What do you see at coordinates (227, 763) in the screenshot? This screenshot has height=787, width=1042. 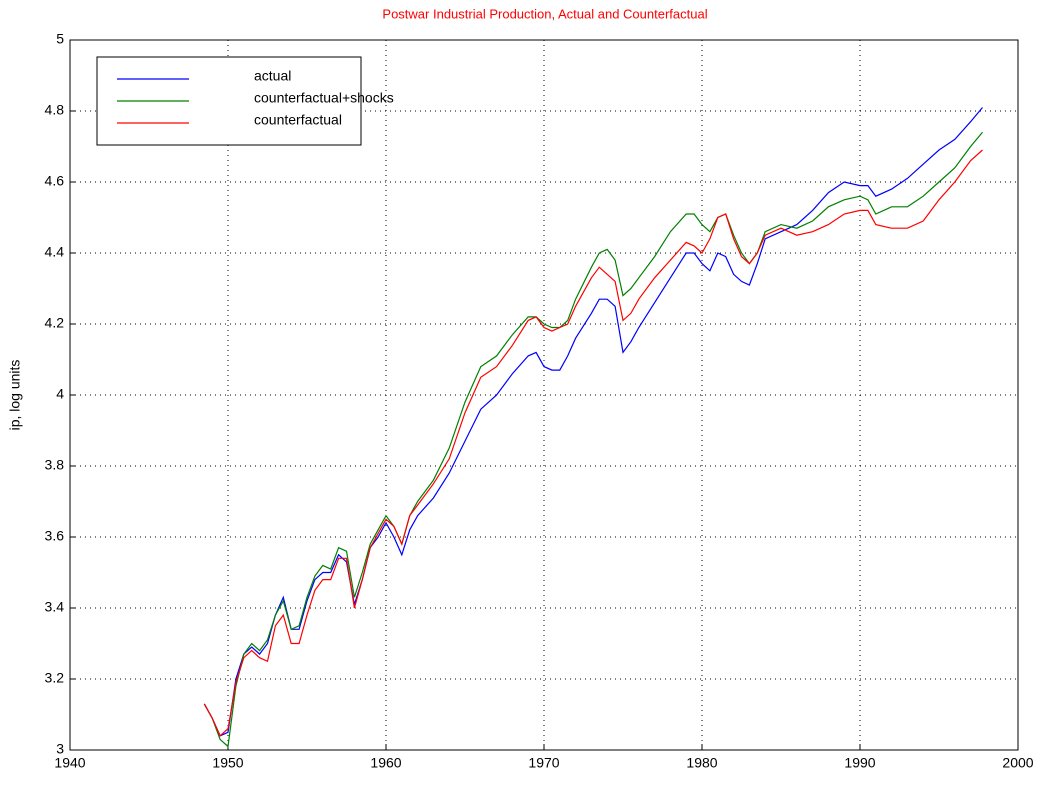 I see `x-tick-label: 1950` at bounding box center [227, 763].